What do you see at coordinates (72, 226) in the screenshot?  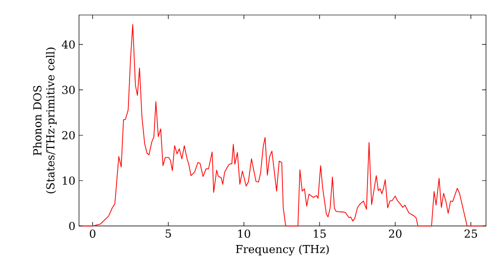 I see `y-tick-label: 0` at bounding box center [72, 226].